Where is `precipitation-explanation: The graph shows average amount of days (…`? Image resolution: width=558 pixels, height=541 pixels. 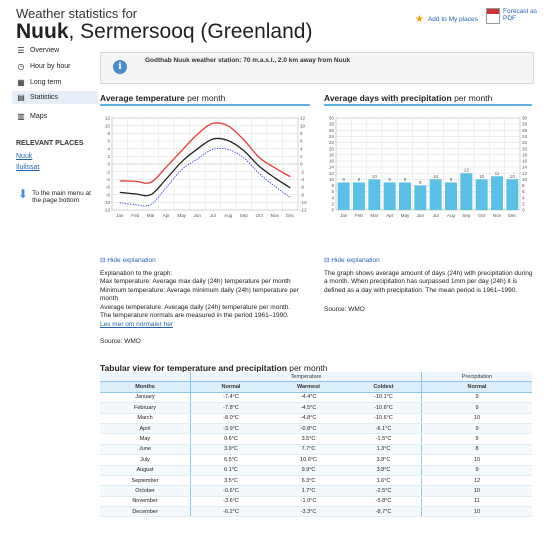
precipitation-explanation: The graph shows average amount of days (… is located at coordinates (428, 282).